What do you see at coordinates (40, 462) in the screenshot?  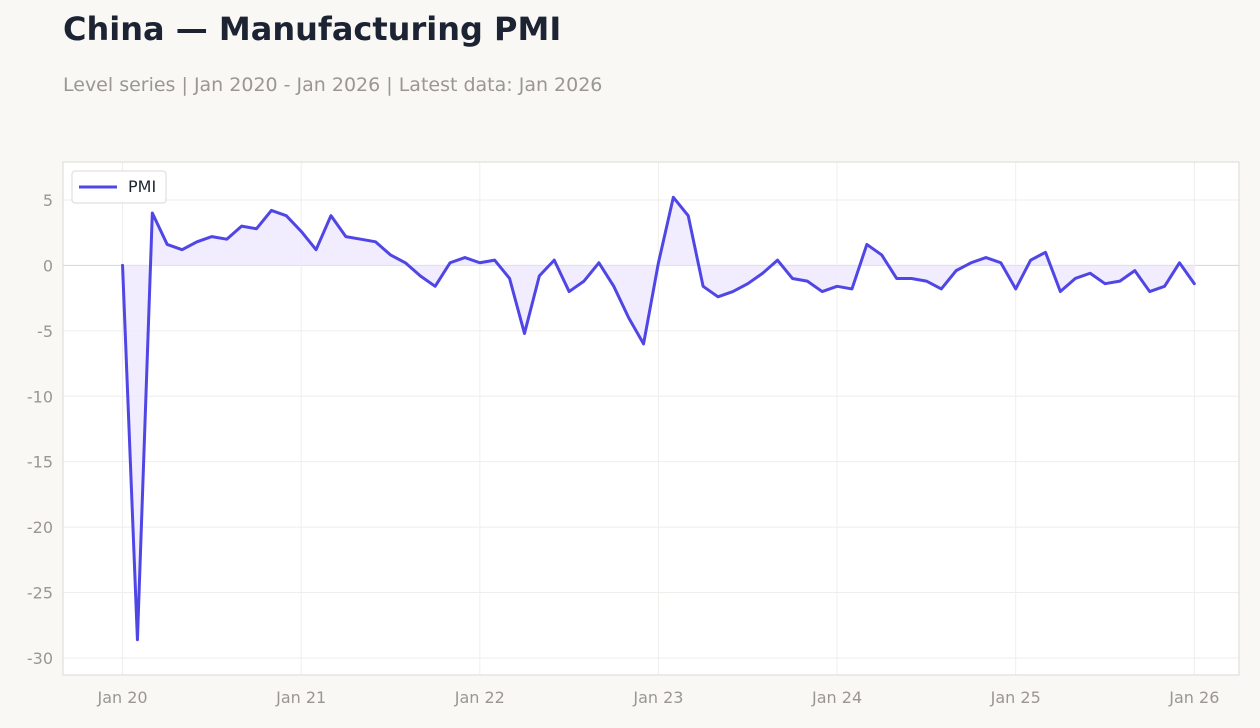 I see `y-tick-label: -15` at bounding box center [40, 462].